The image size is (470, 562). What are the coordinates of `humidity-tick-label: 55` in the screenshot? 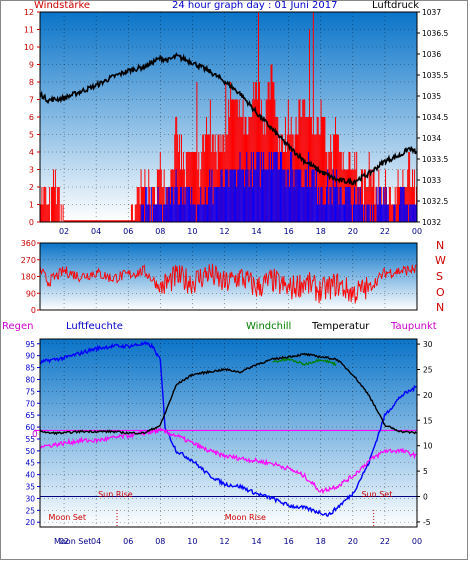 It's located at (30, 439).